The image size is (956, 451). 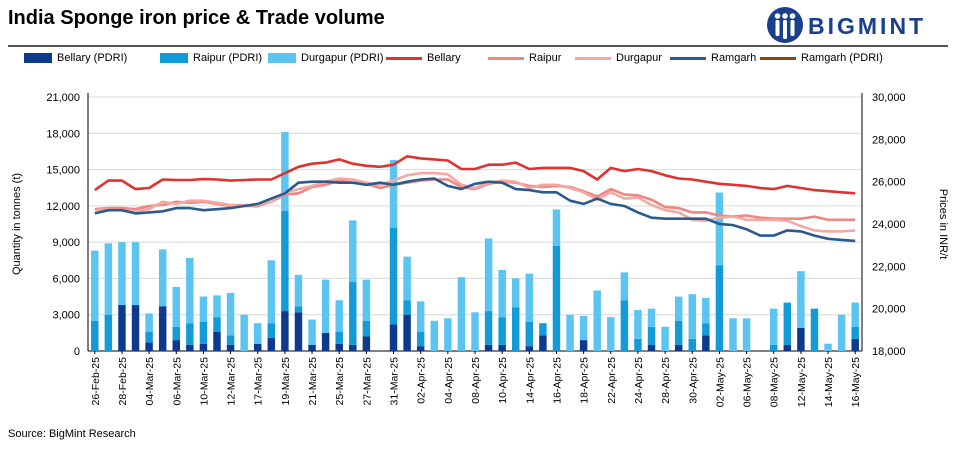 I want to click on y2-tick-label: 20,000, so click(x=889, y=310).